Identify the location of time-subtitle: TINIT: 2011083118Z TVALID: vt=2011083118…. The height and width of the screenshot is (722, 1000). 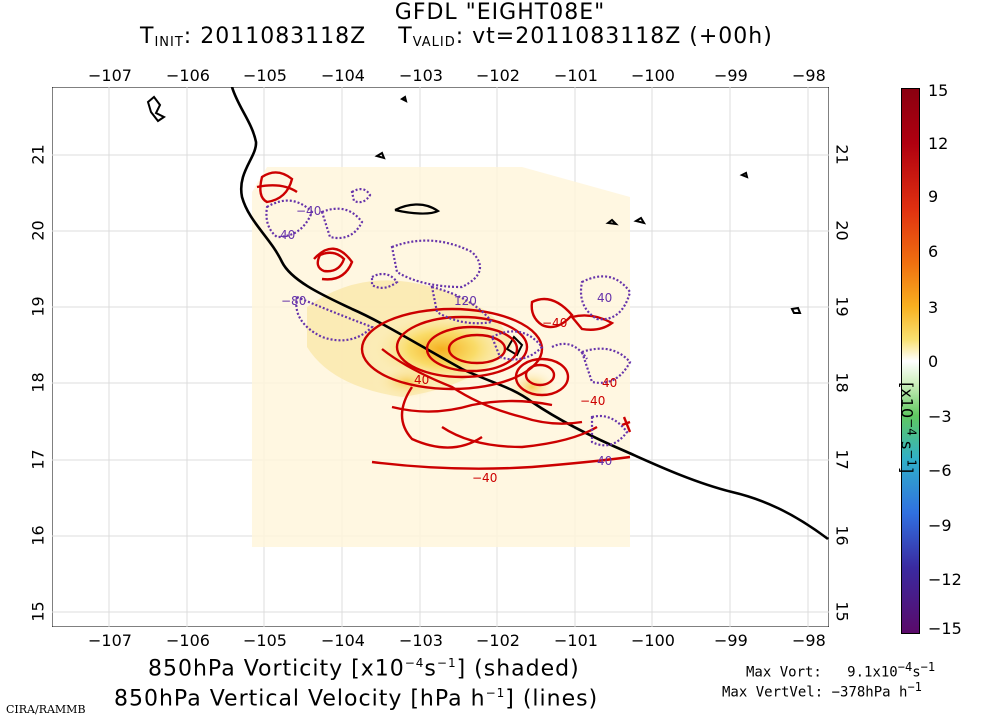
(456, 37).